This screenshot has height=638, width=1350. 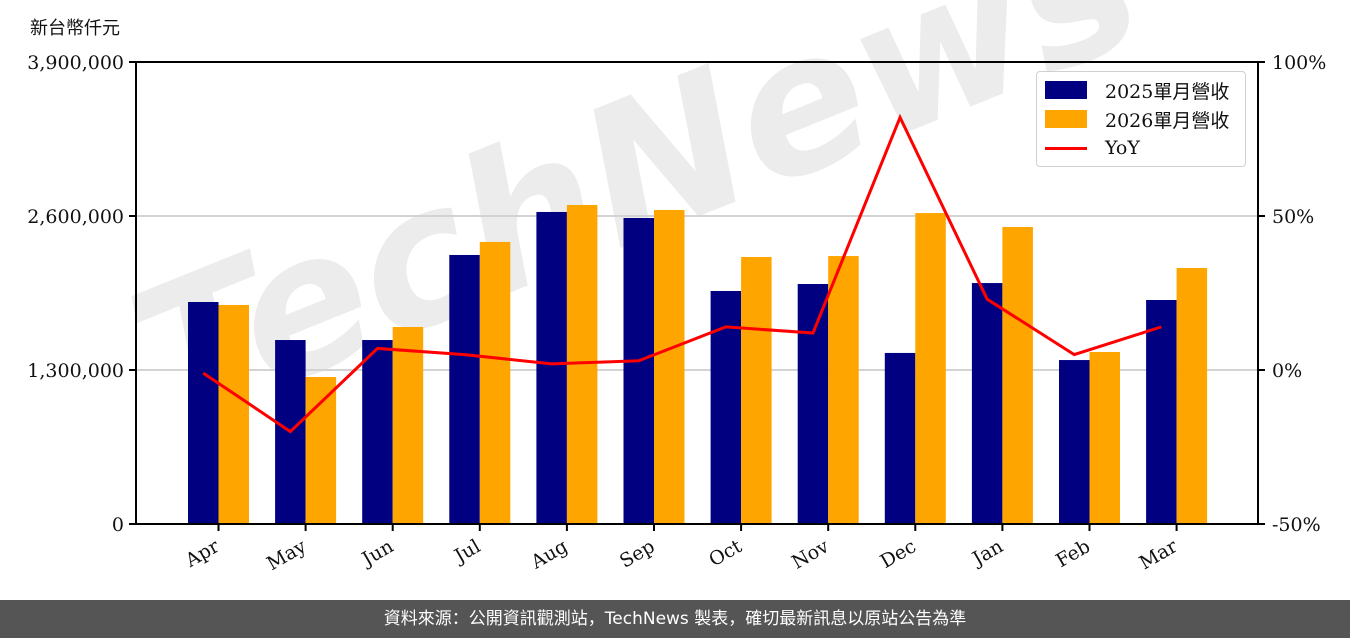 I want to click on x-tick-label-jun: Jun, so click(x=377, y=553).